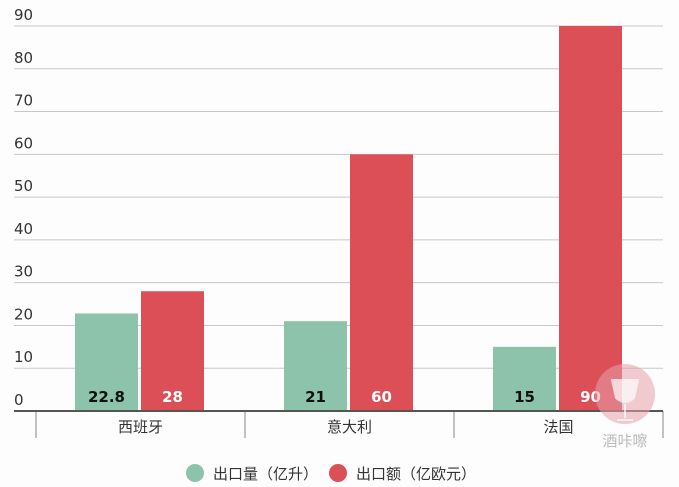 Image resolution: width=679 pixels, height=487 pixels. What do you see at coordinates (23, 314) in the screenshot?
I see `y-tick-label: 20` at bounding box center [23, 314].